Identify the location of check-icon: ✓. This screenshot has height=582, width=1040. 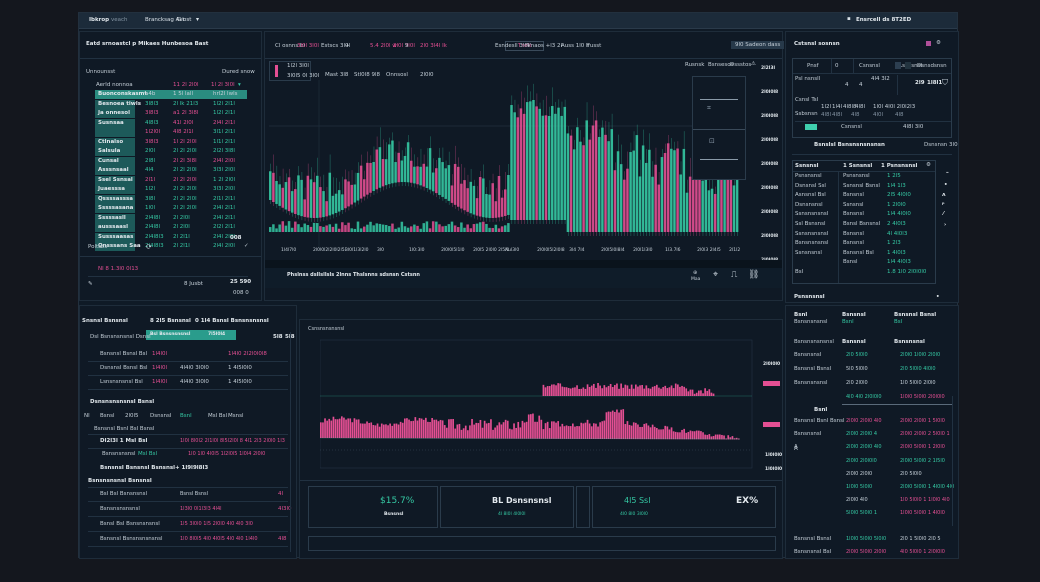
(246, 246).